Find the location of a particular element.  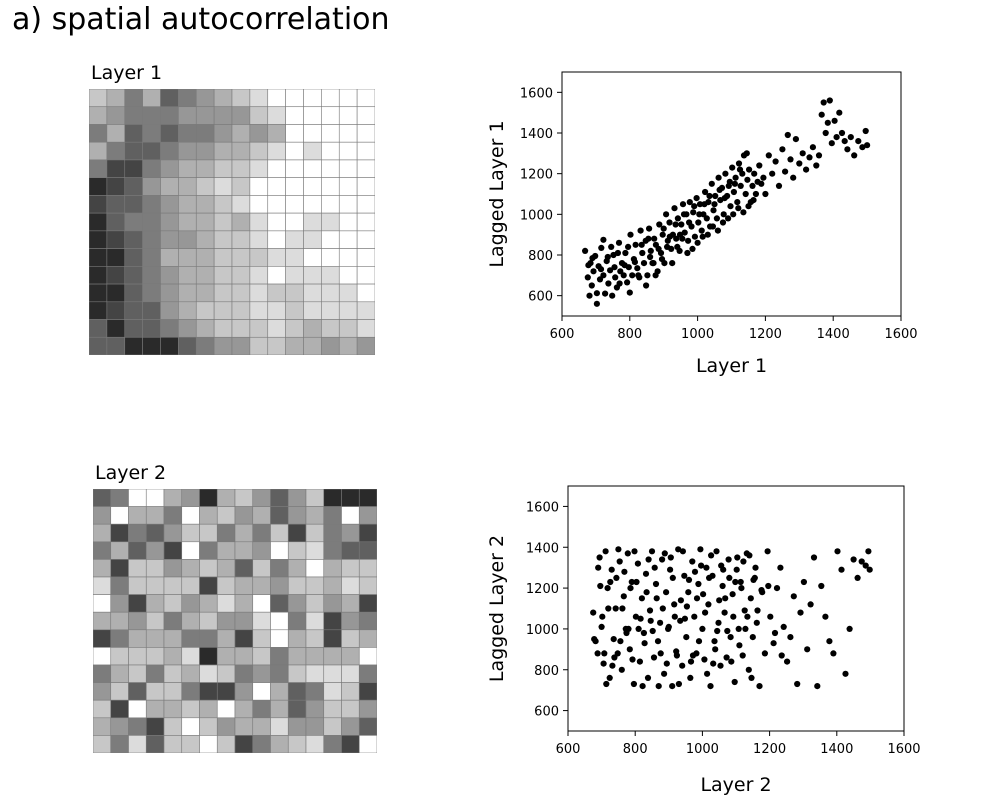

plot-1-x-axis-label: Layer 1 is located at coordinates (731, 366).